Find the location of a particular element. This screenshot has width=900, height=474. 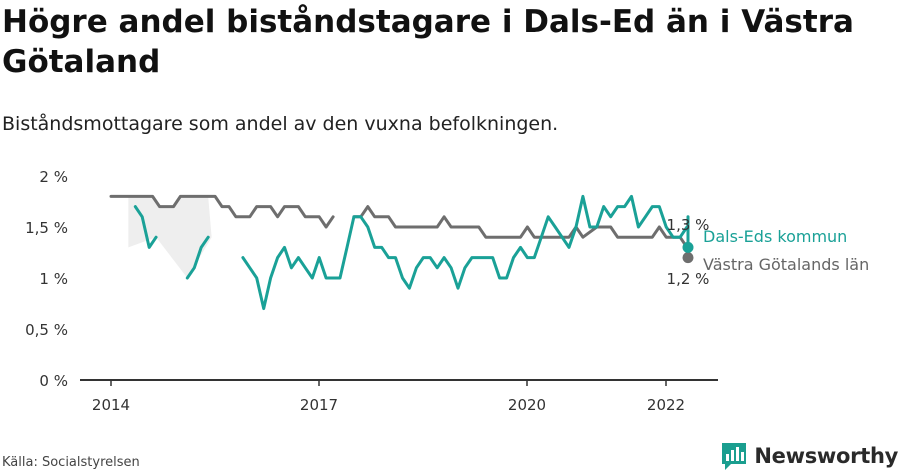

y-tick-label: 1 % is located at coordinates (53, 279).